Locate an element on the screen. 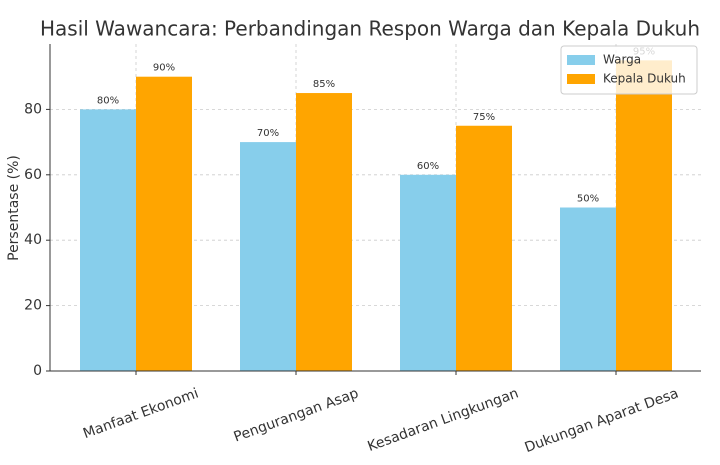 This screenshot has height=465, width=720. y-tick-label: 60 is located at coordinates (33, 175).